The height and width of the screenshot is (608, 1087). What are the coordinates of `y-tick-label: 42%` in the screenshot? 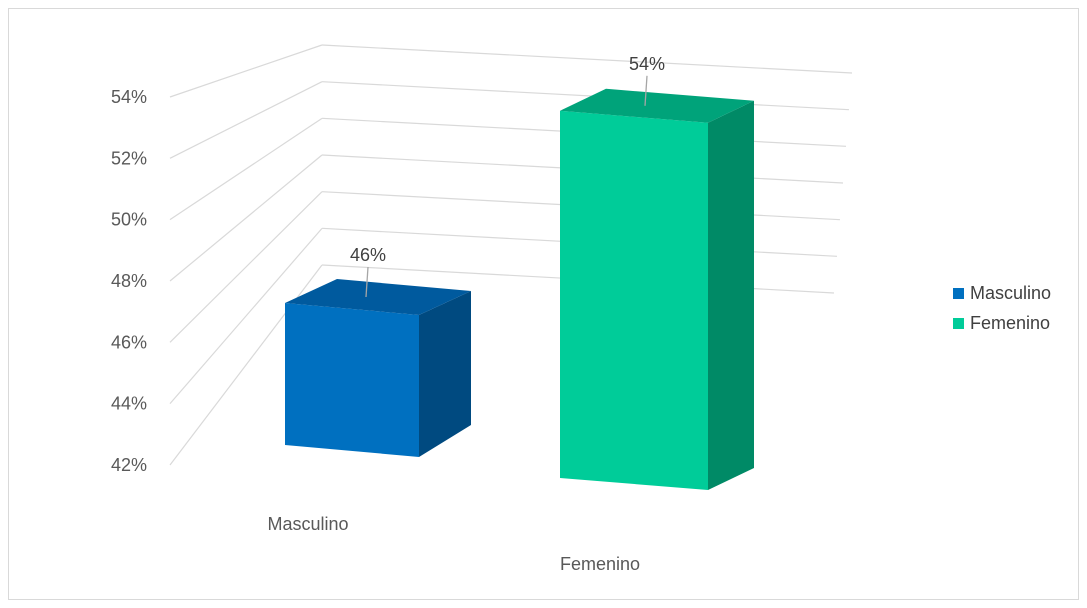 It's located at (129, 465).